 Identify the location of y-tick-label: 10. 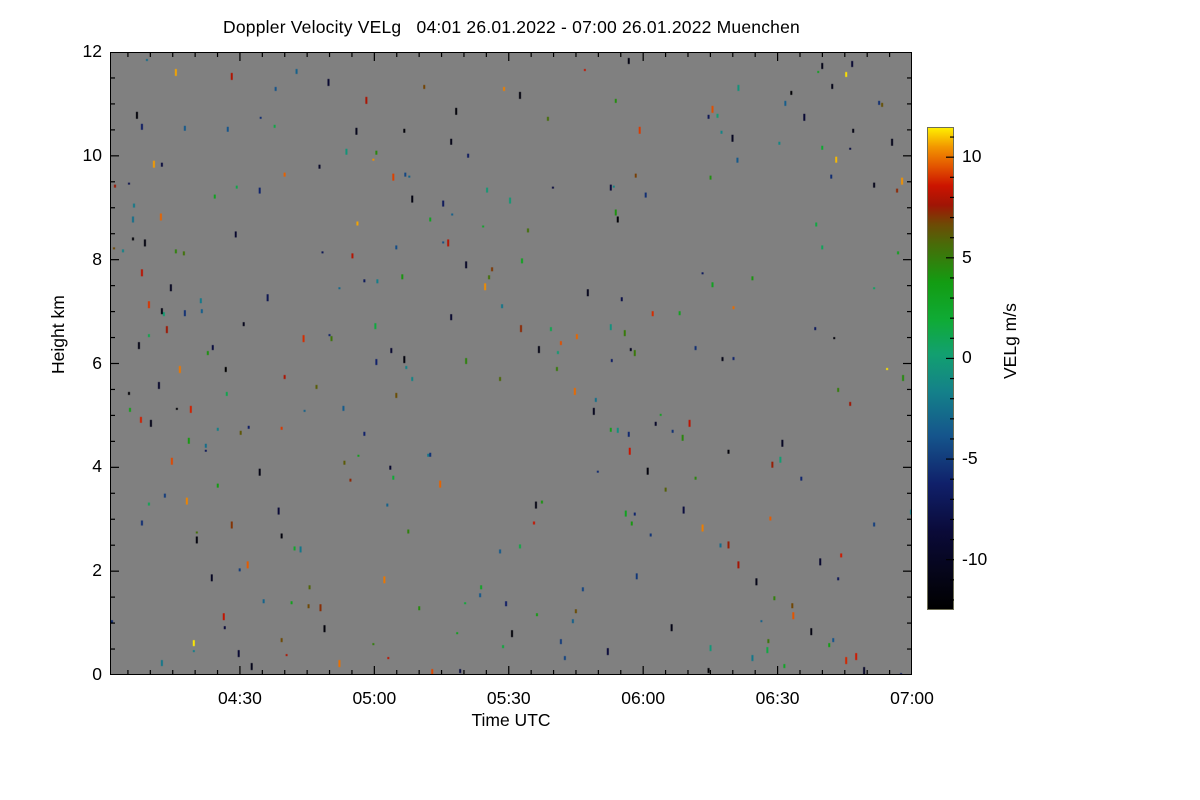
(92, 154).